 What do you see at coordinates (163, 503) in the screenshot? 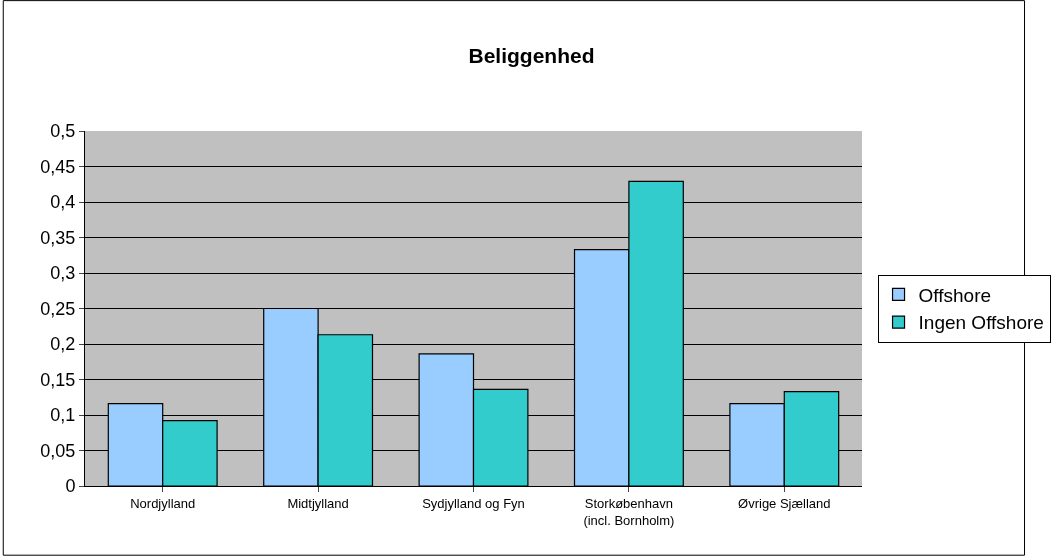
I see `x-tick-label: Nordjylland` at bounding box center [163, 503].